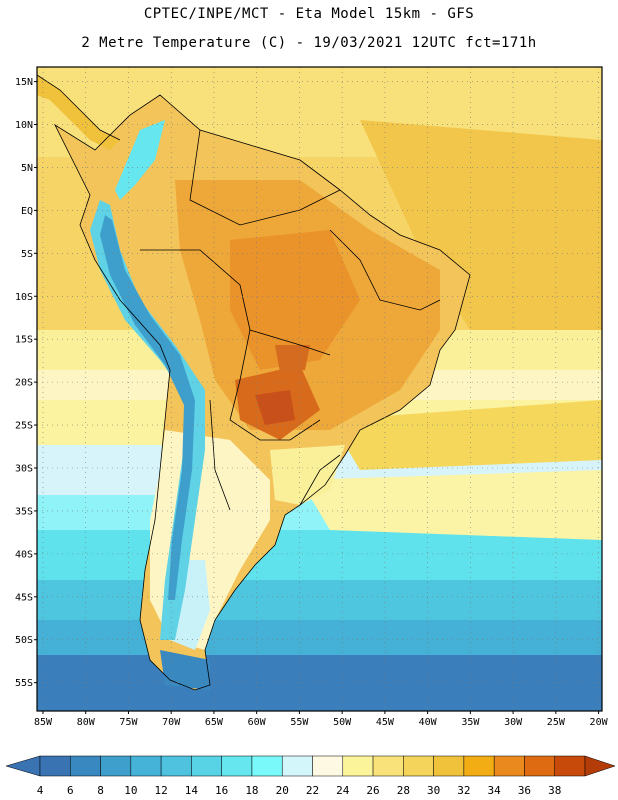  Describe the element at coordinates (403, 790) in the screenshot. I see `colorbar-label: 28` at that location.